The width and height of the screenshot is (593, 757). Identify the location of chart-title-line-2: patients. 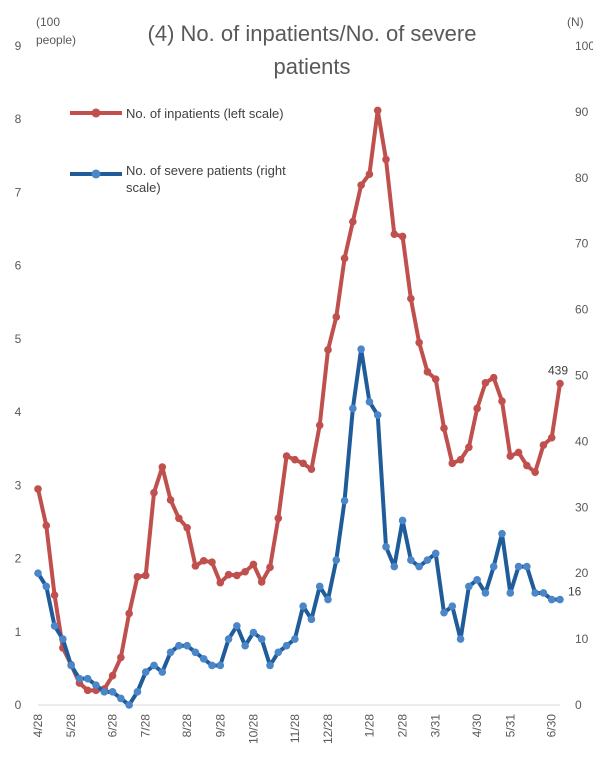
(311, 66).